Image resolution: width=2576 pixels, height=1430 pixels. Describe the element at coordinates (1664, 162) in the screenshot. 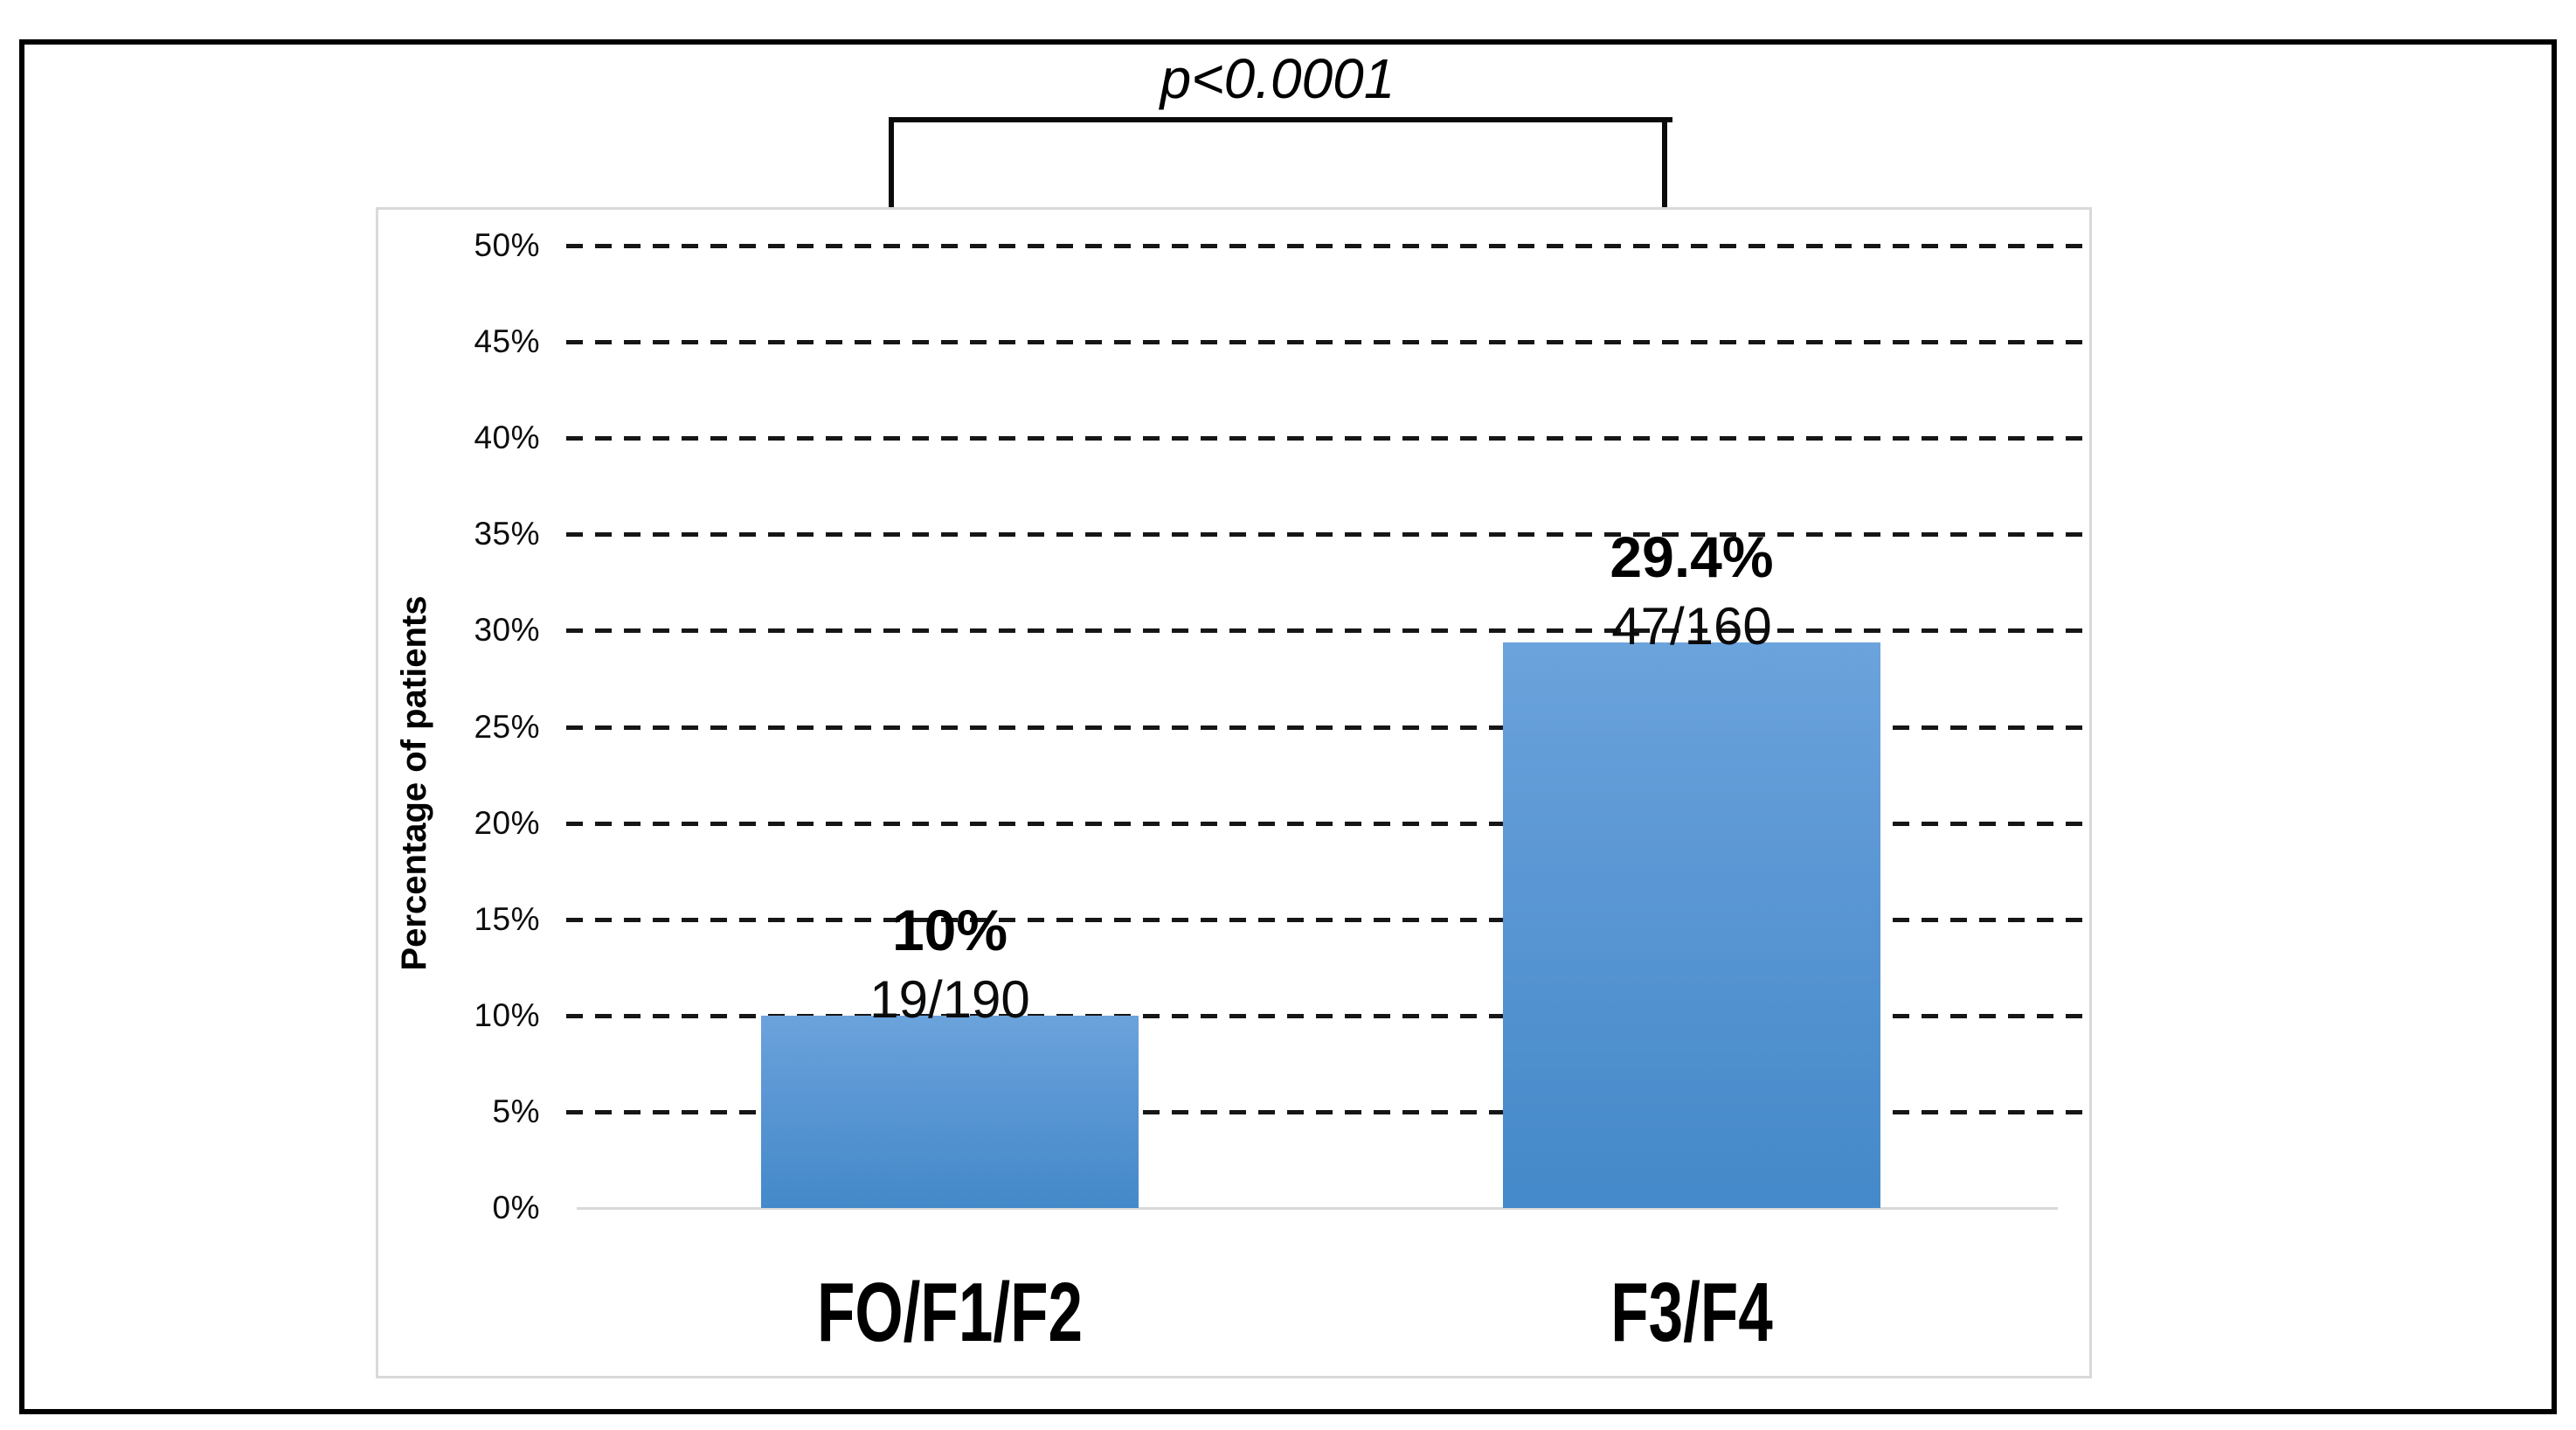

I see `significance-bracket-right-arm` at that location.